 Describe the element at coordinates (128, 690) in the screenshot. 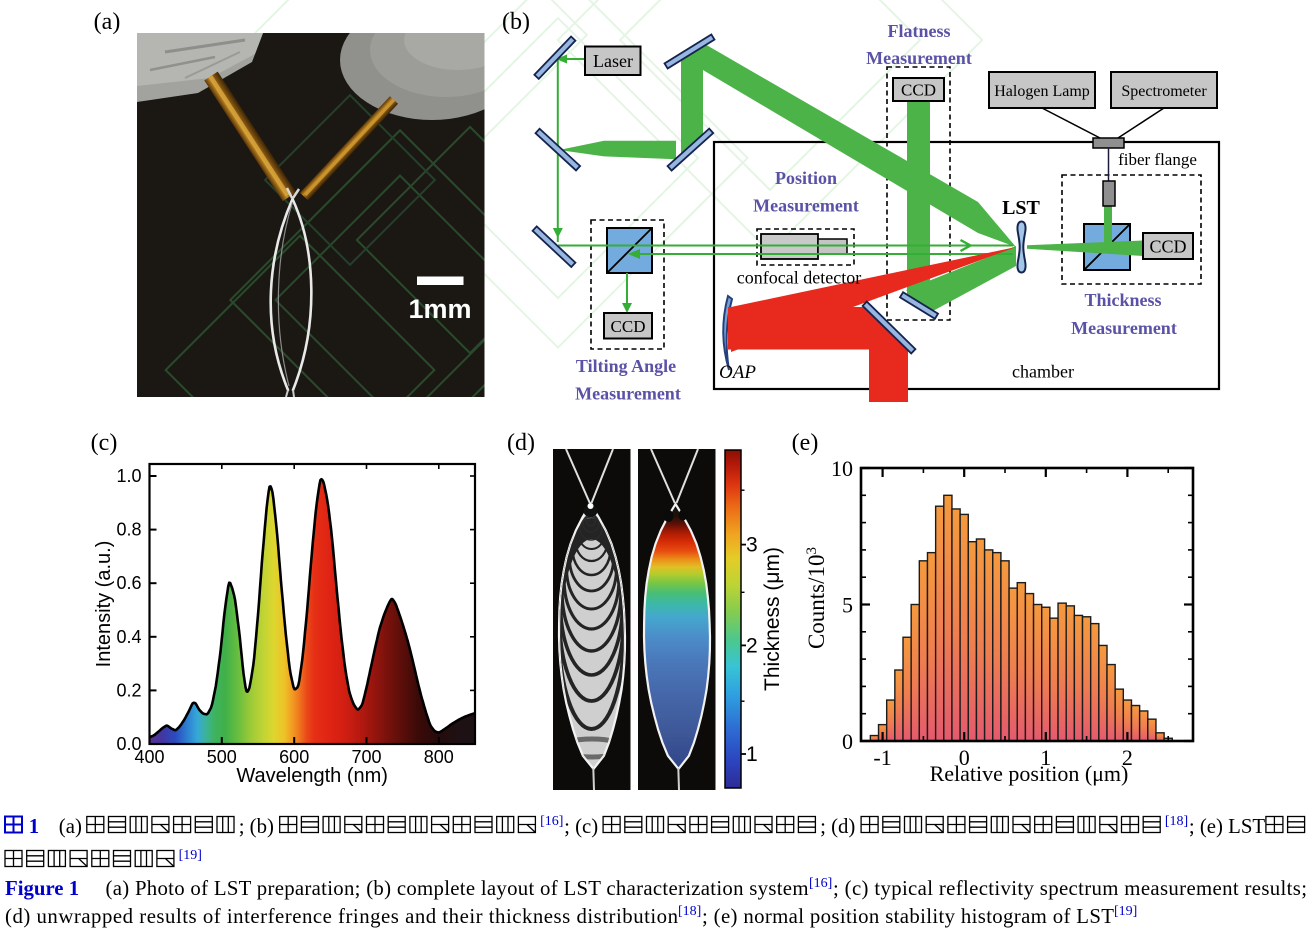

I see `svg-text: 0.2` at that location.